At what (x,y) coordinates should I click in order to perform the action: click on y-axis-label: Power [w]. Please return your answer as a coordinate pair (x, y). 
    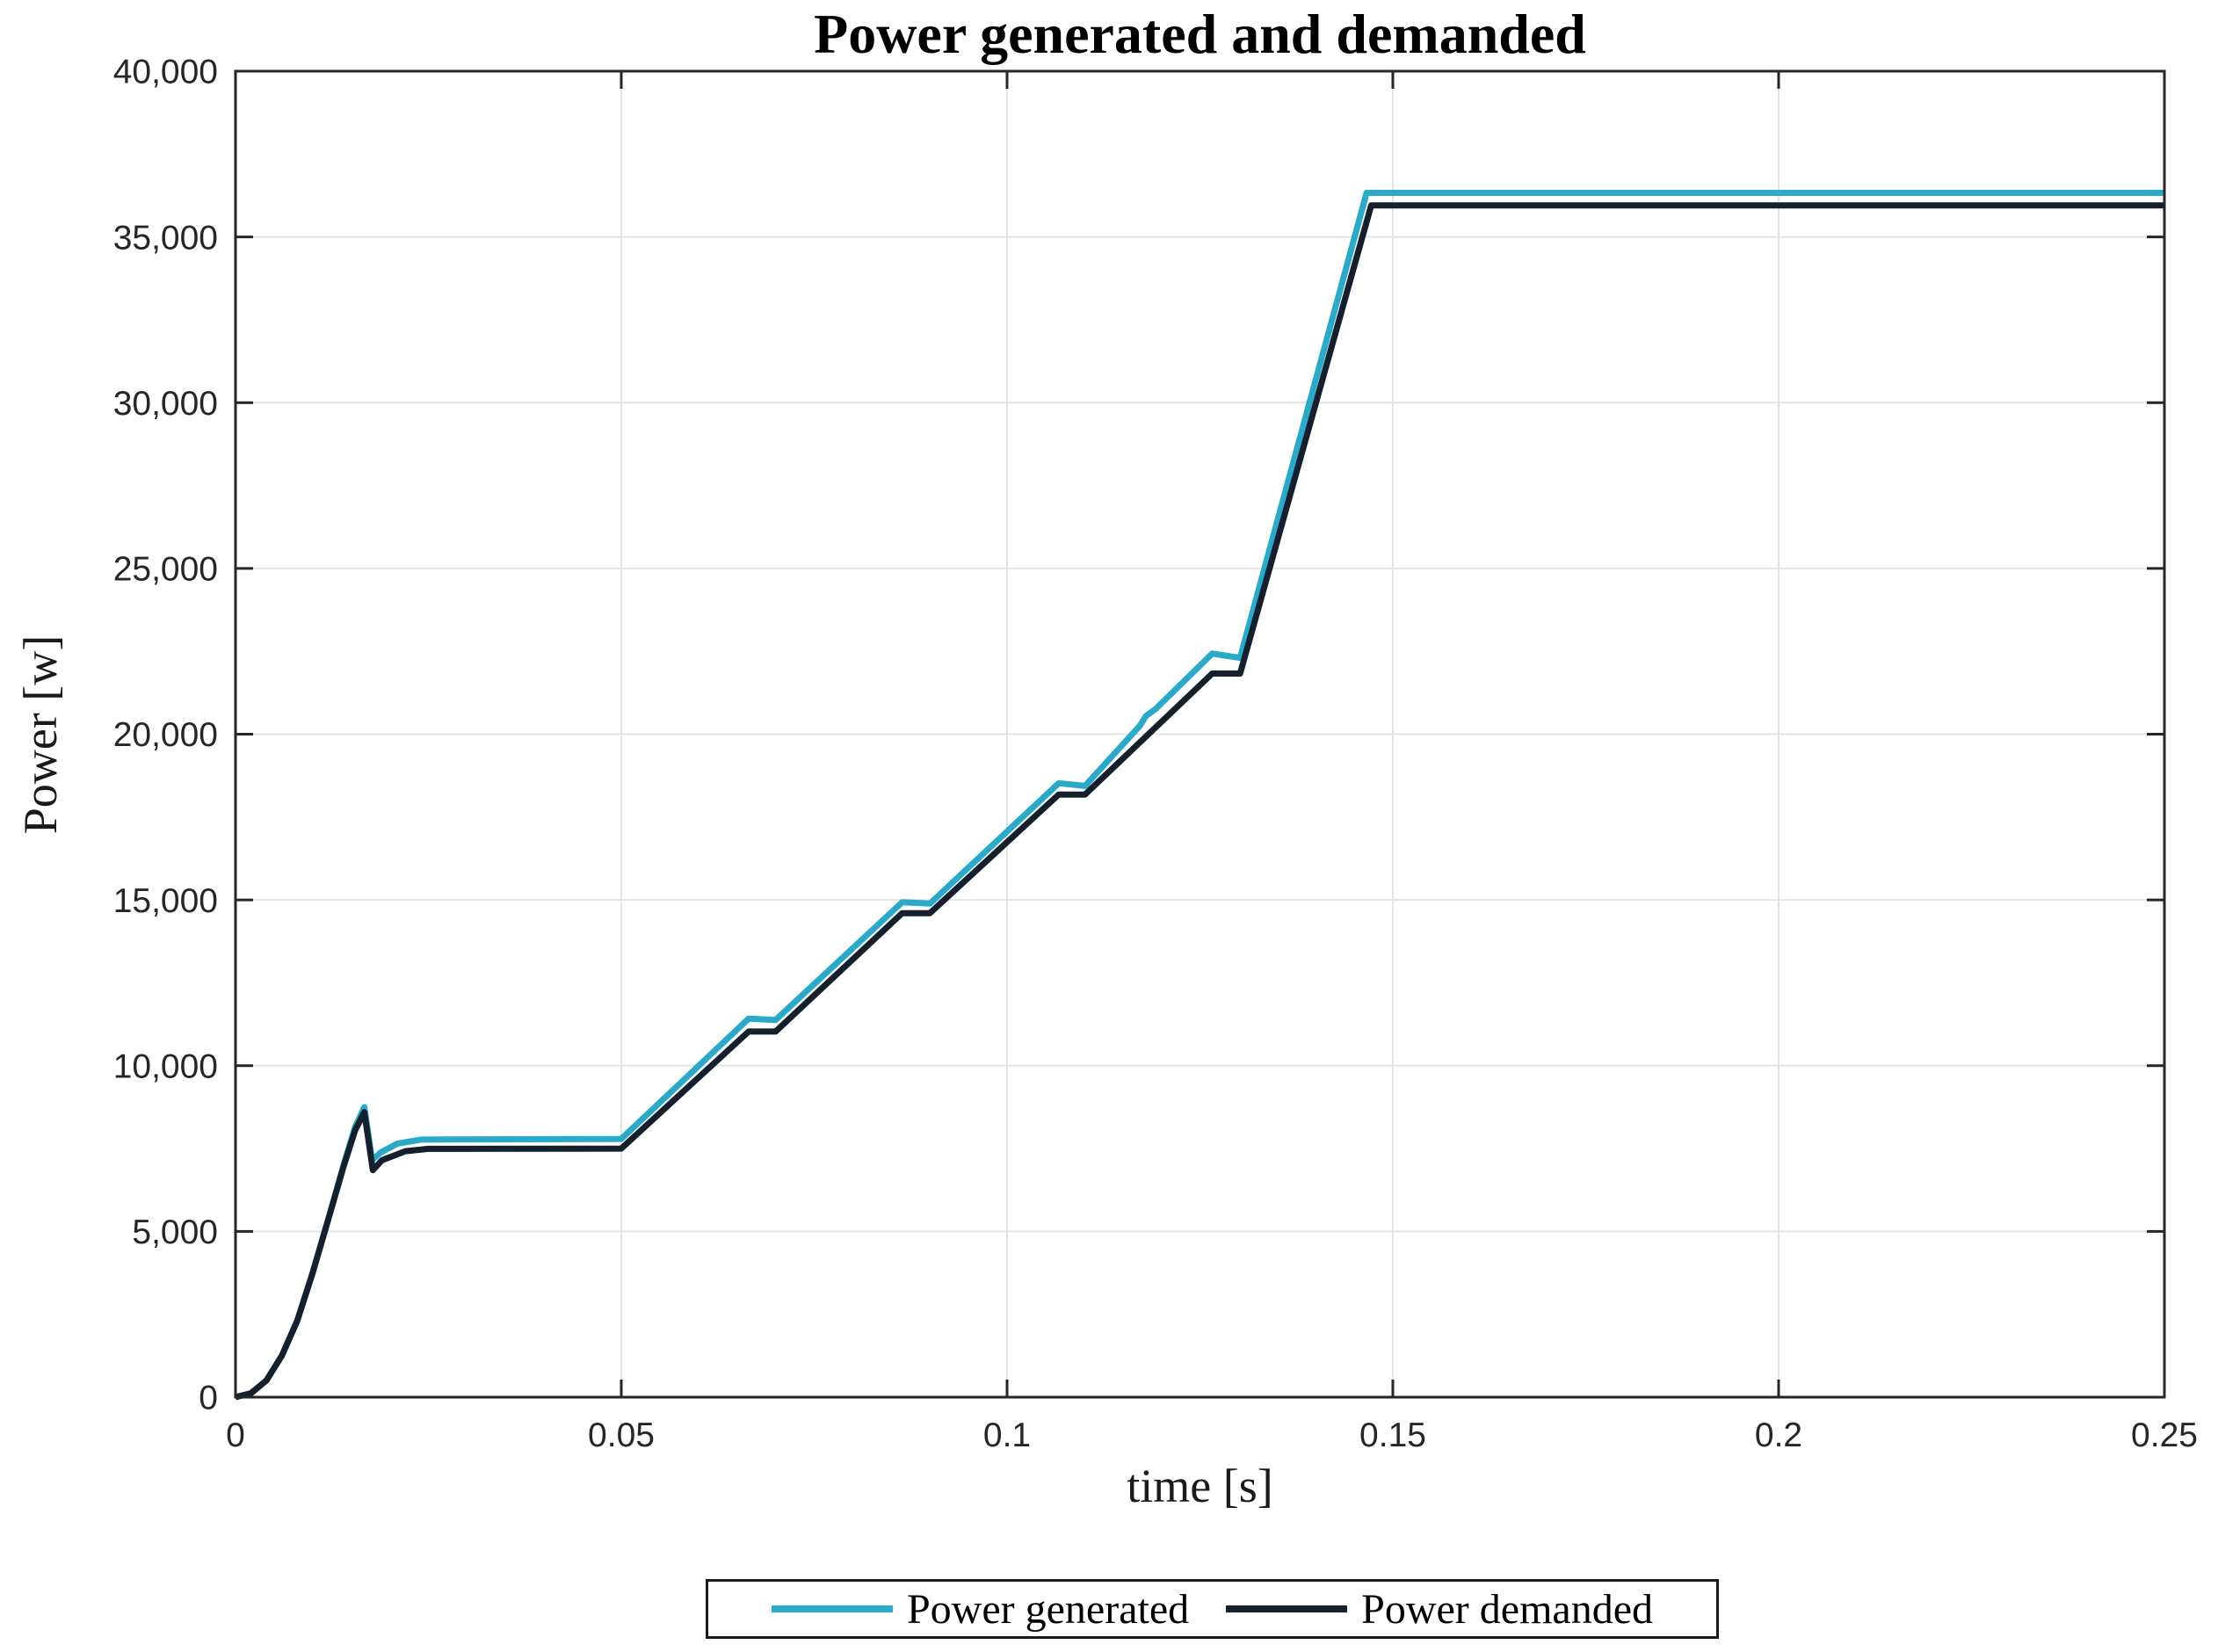
    Looking at the image, I should click on (41, 734).